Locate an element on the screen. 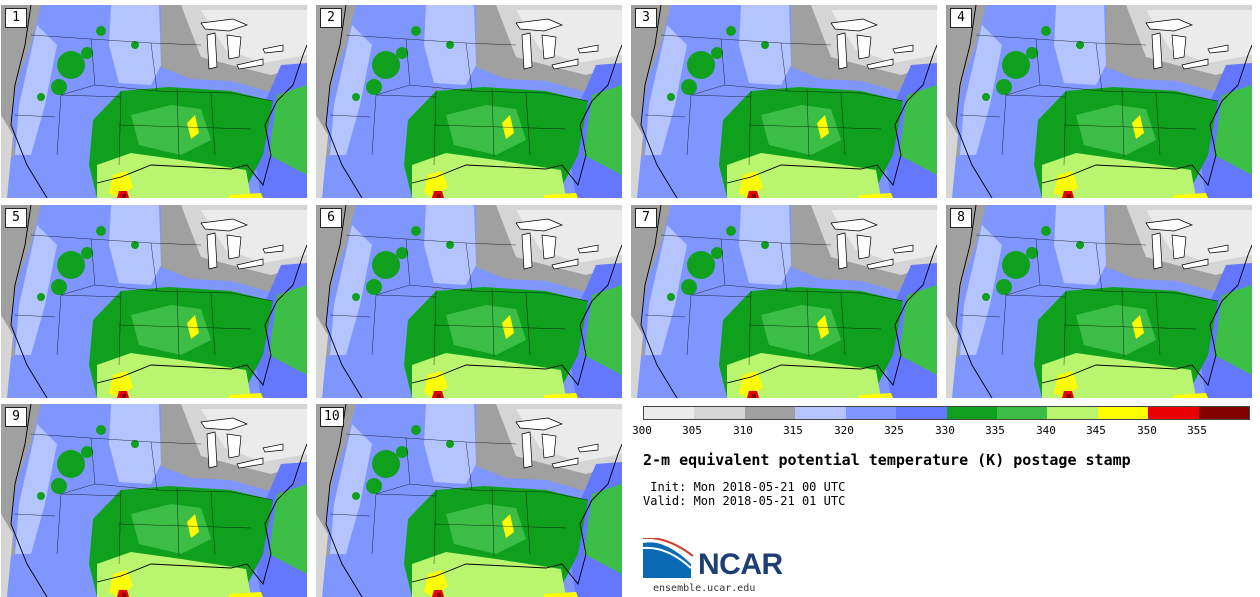 This screenshot has width=1260, height=597. colorbar is located at coordinates (946, 413).